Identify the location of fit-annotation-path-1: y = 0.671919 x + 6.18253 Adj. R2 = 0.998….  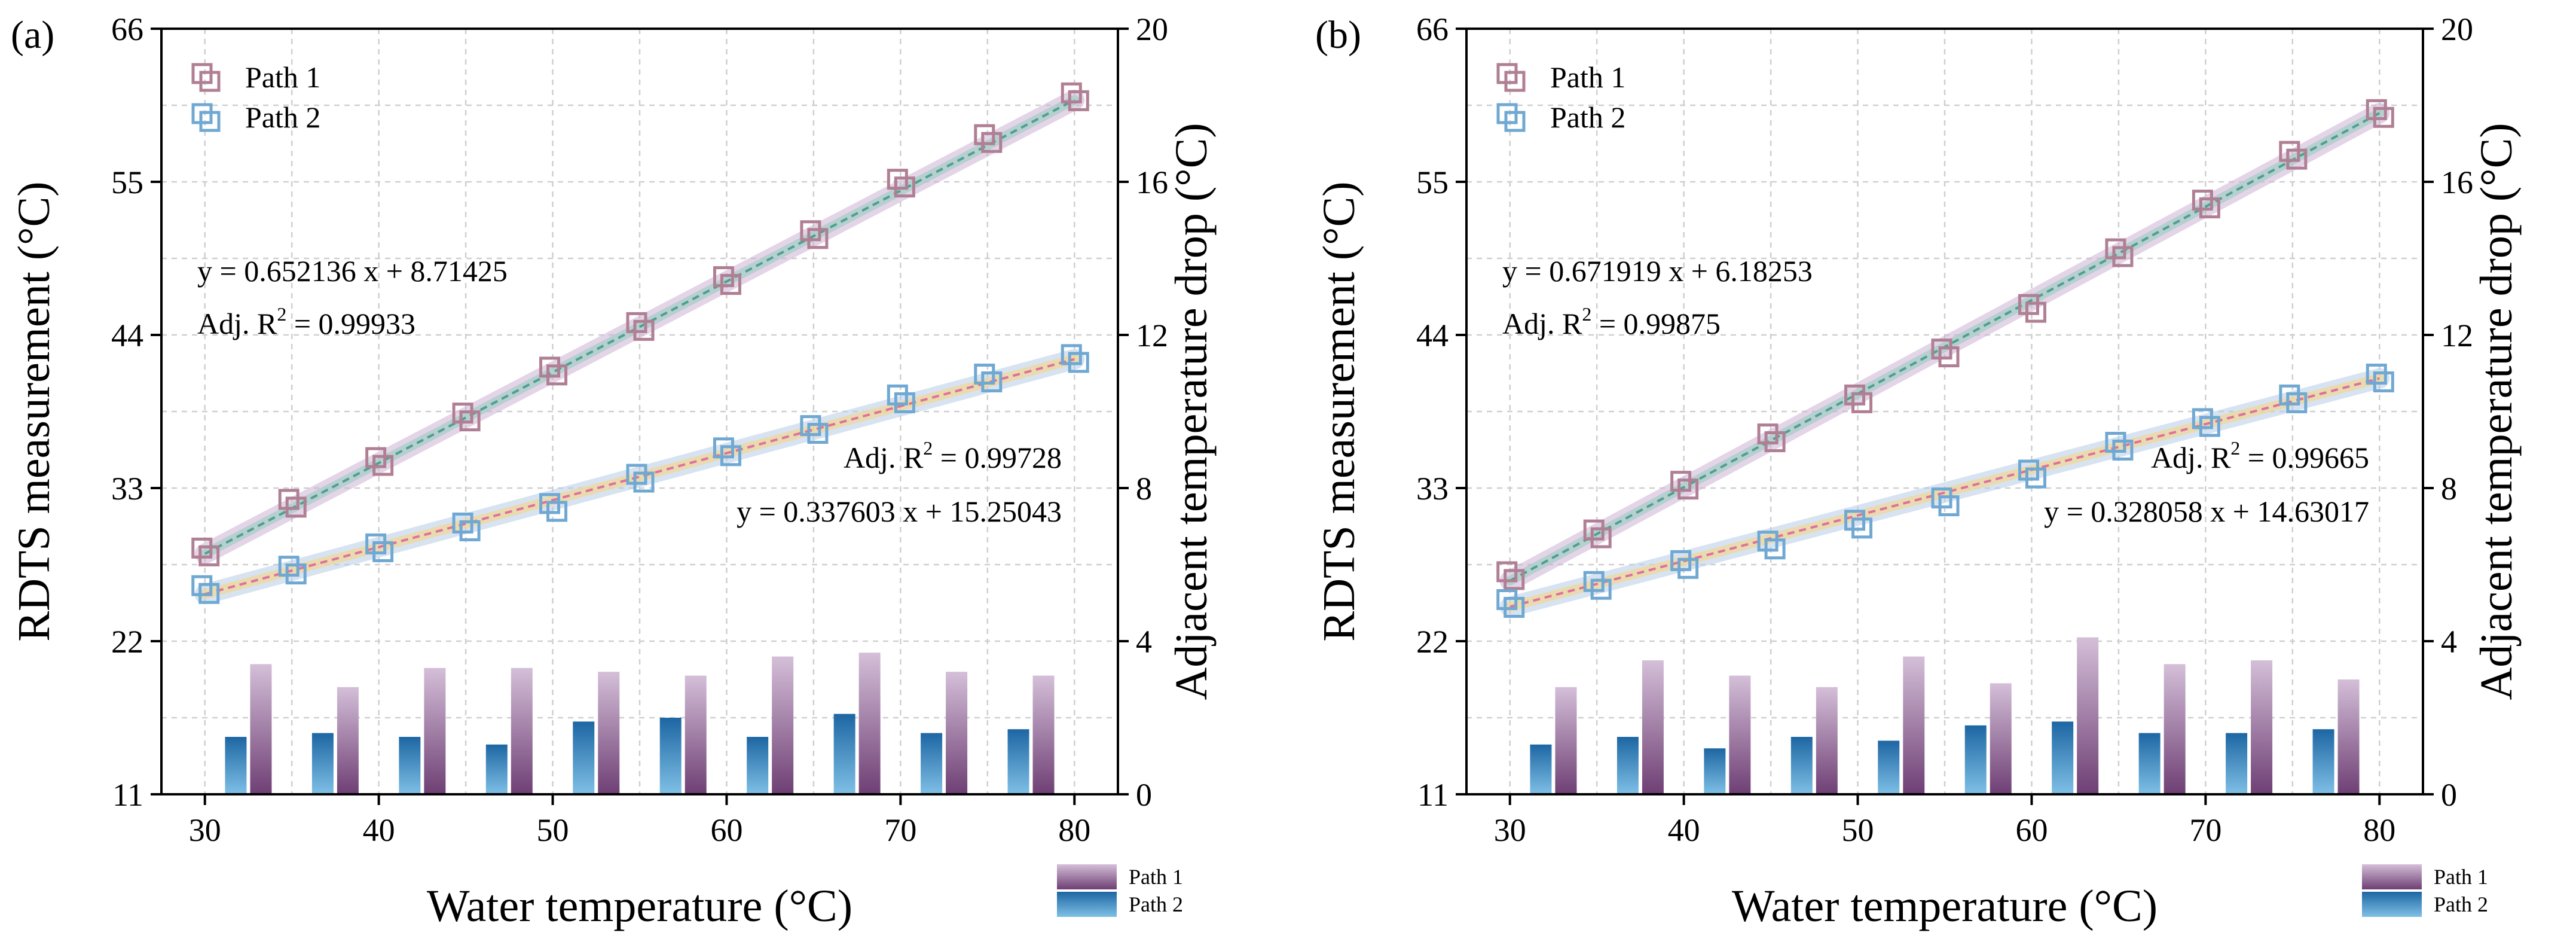
(1658, 297).